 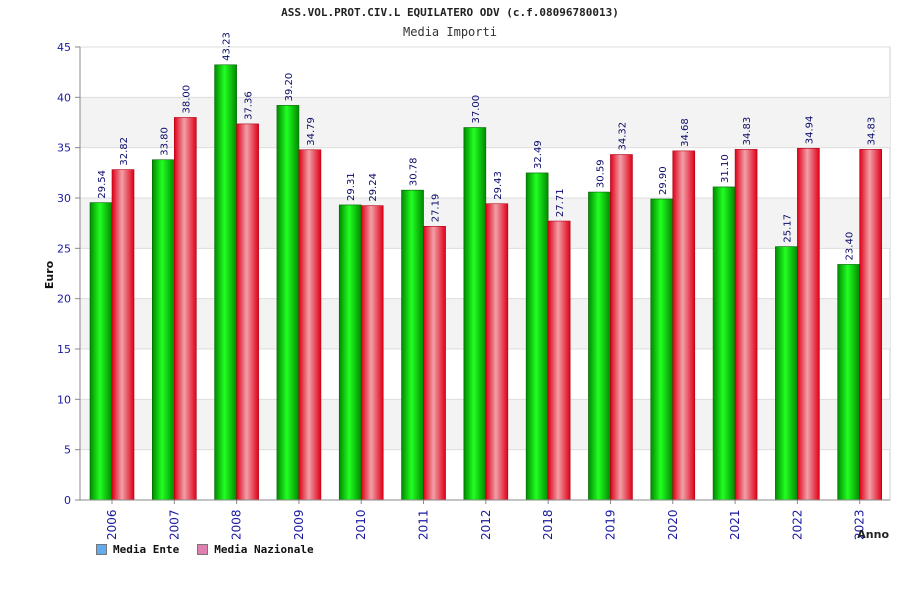 I want to click on data-label: 34.32, so click(x=622, y=136).